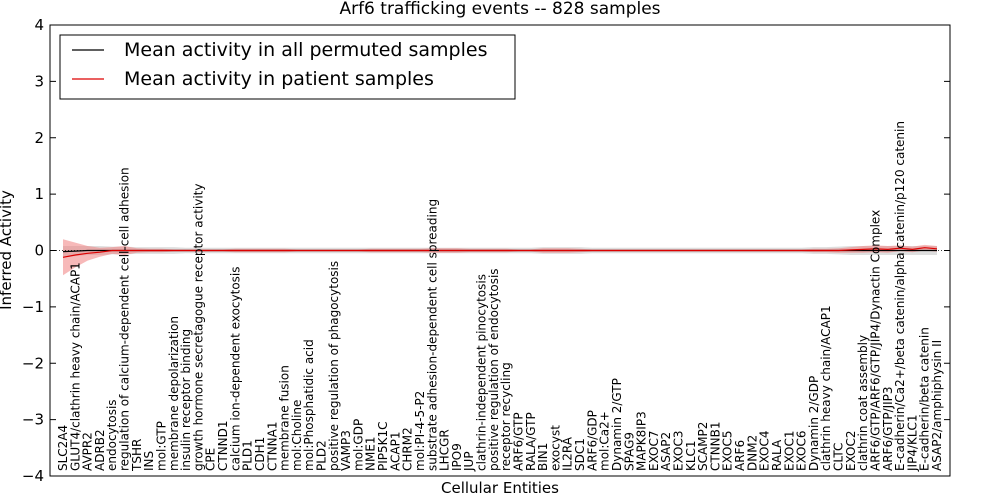 The width and height of the screenshot is (1000, 500). Describe the element at coordinates (174, 393) in the screenshot. I see `x-tick-label: membrane depolarization` at that location.